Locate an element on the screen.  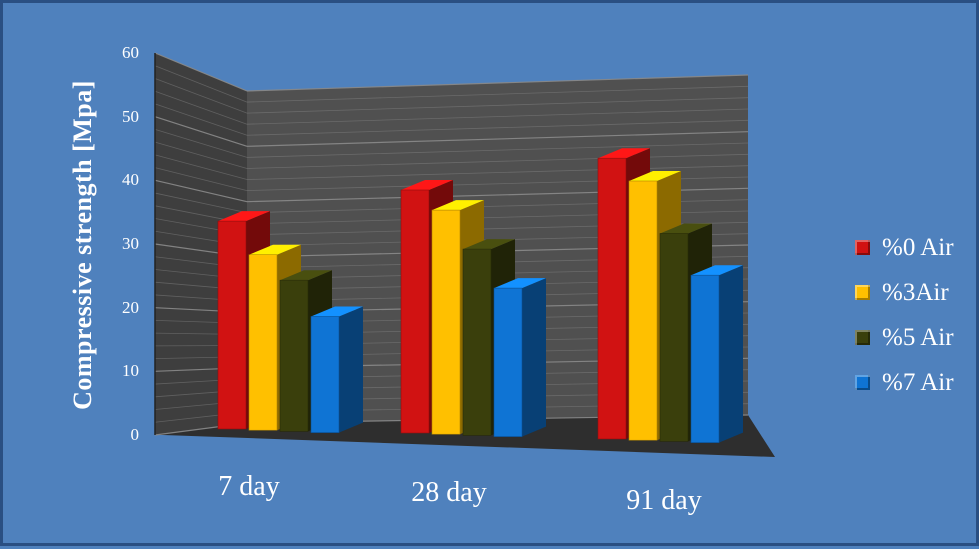
legend-item: %0 Air is located at coordinates (904, 247).